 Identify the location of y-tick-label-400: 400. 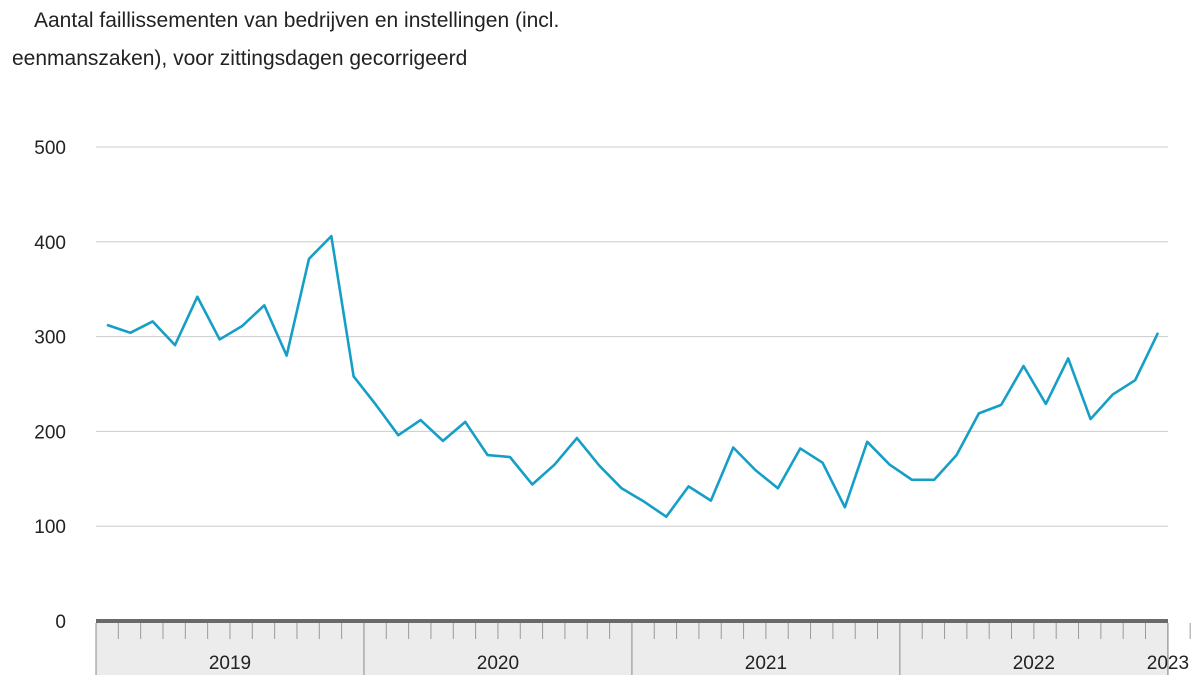
(50, 243).